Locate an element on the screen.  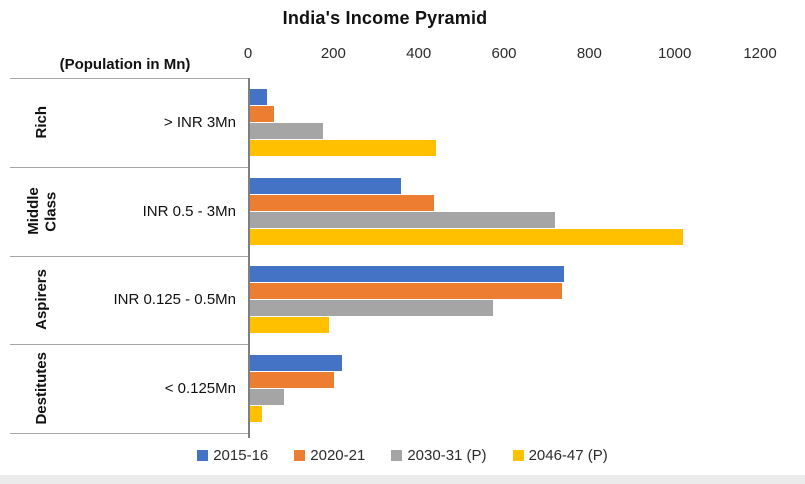
x-tick-0: 0 is located at coordinates (248, 53).